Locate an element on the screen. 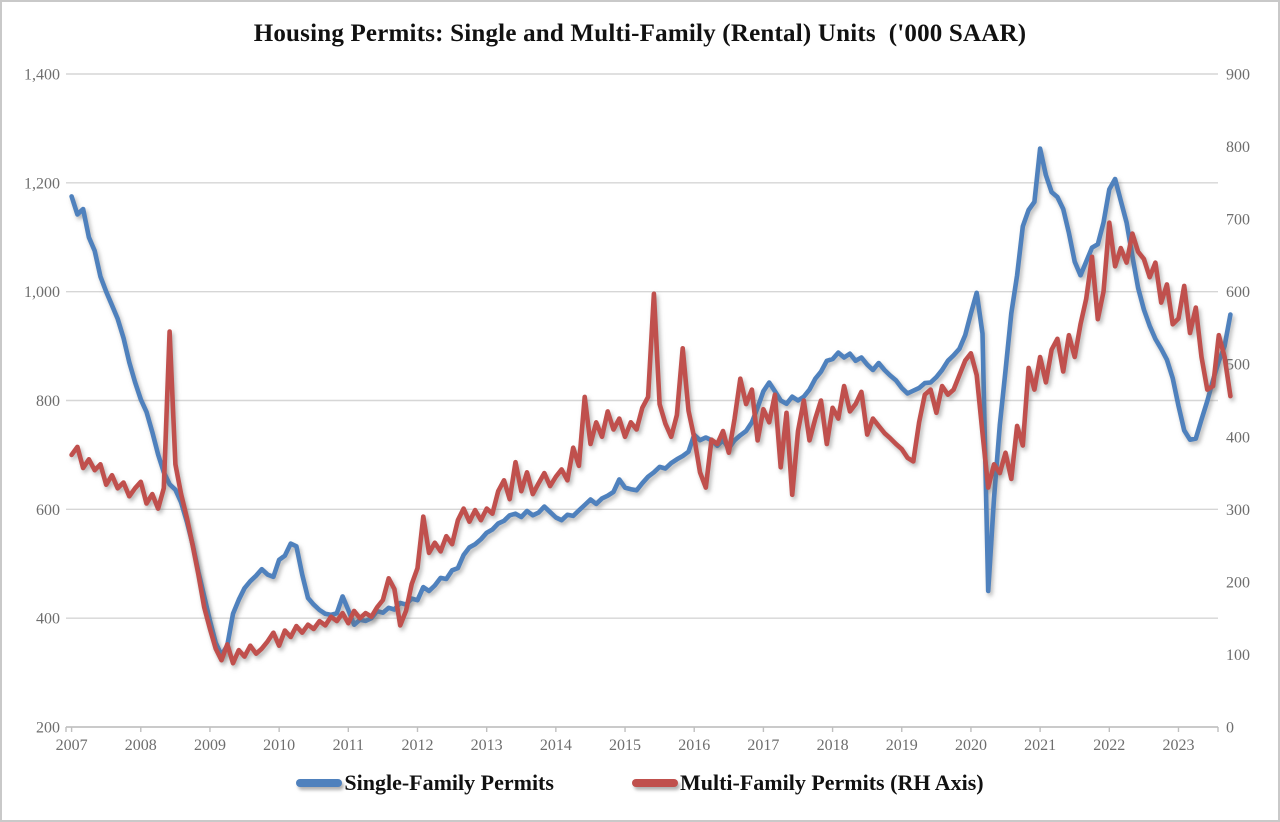 The image size is (1280, 822). x-axis-tick-label: 2016 is located at coordinates (694, 745).